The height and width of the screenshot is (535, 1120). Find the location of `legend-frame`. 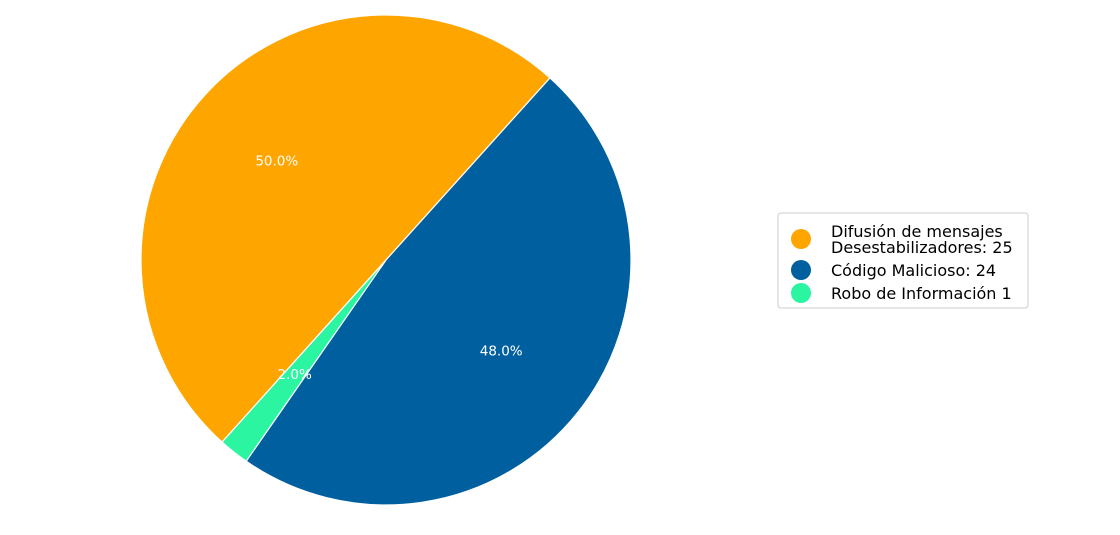

legend-frame is located at coordinates (903, 260).